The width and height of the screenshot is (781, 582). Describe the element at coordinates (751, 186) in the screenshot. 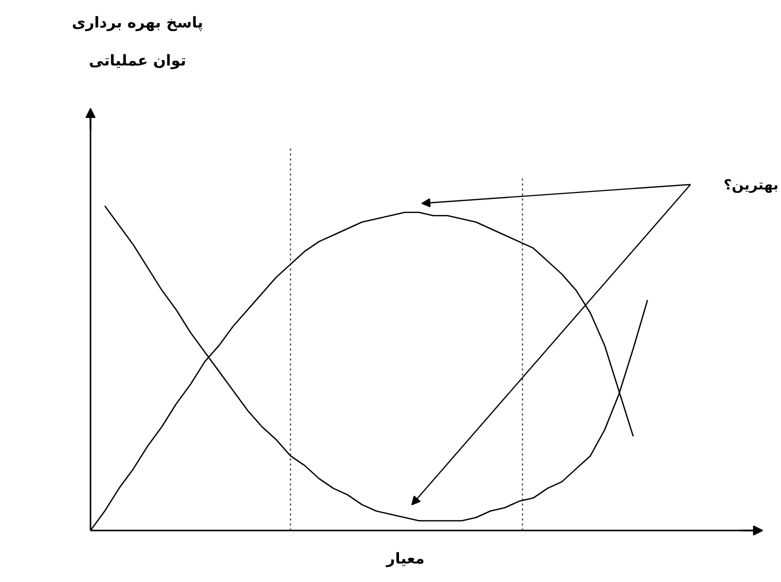

I see `text: بهترین؟` at that location.